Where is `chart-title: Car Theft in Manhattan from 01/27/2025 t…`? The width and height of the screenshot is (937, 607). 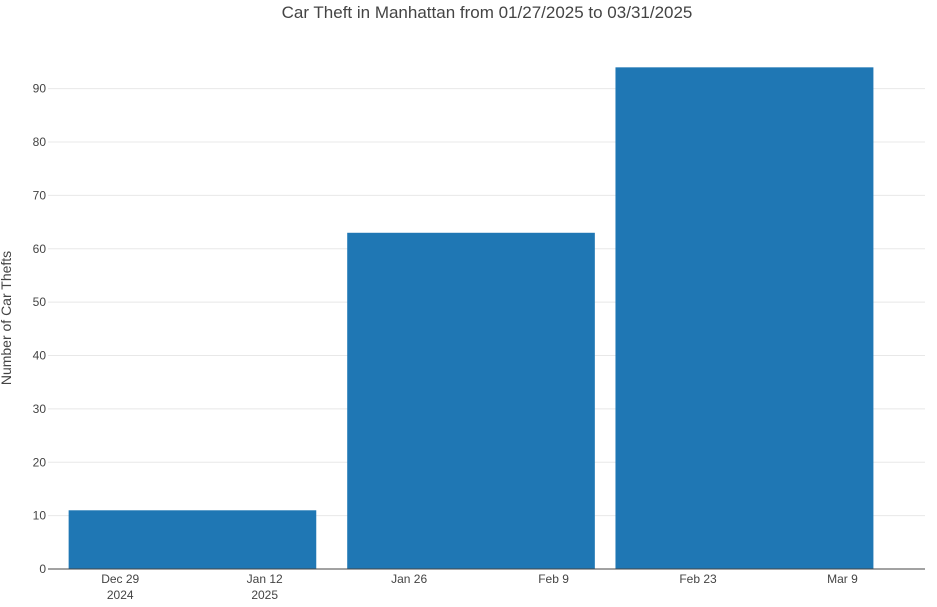 chart-title: Car Theft in Manhattan from 01/27/2025 t… is located at coordinates (487, 12).